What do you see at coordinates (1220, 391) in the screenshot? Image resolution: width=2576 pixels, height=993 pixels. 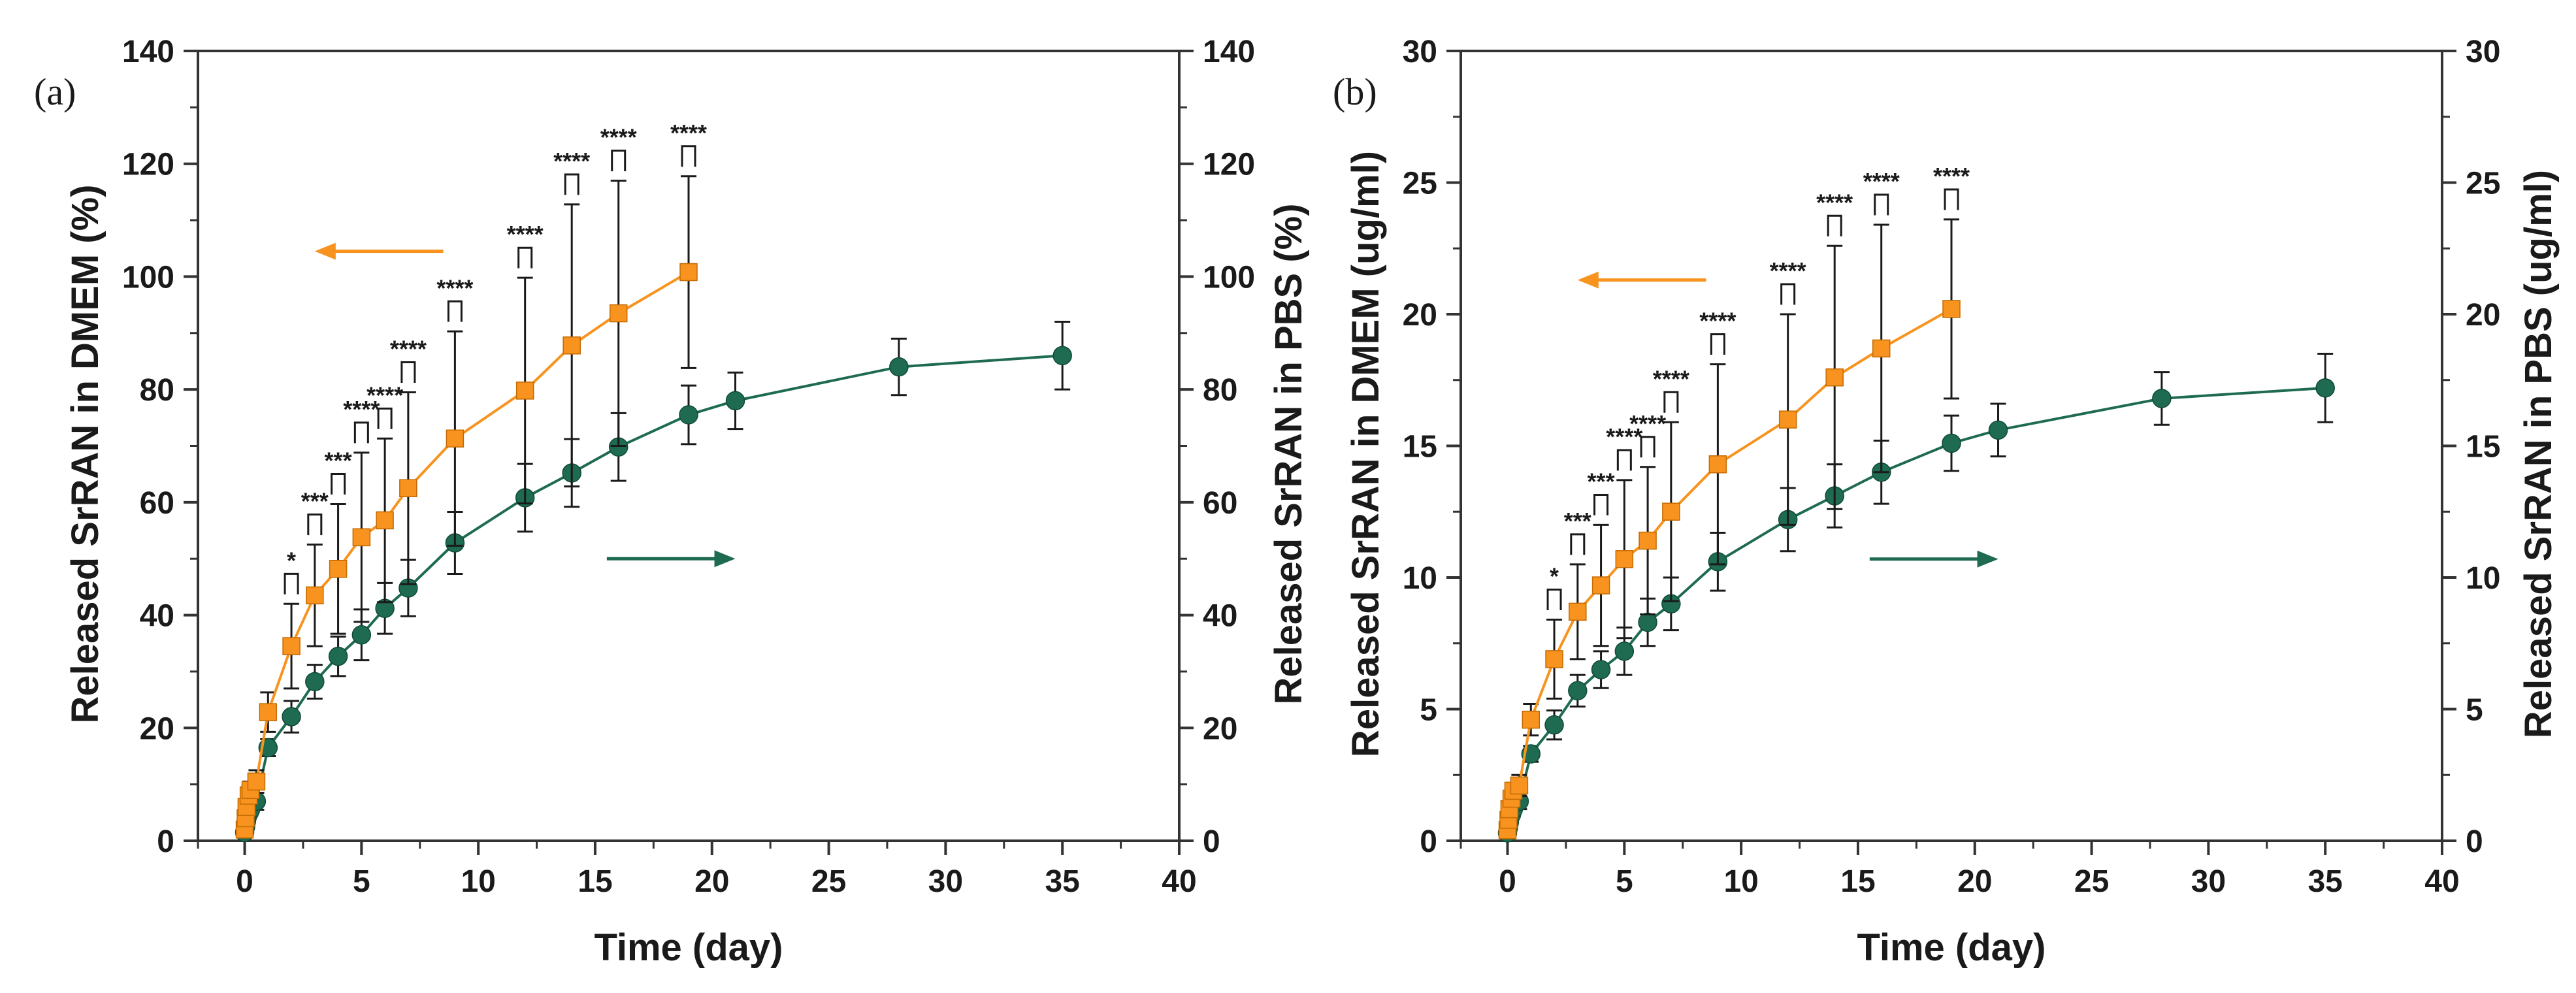 I see `y-tick-label-right: 80` at bounding box center [1220, 391].